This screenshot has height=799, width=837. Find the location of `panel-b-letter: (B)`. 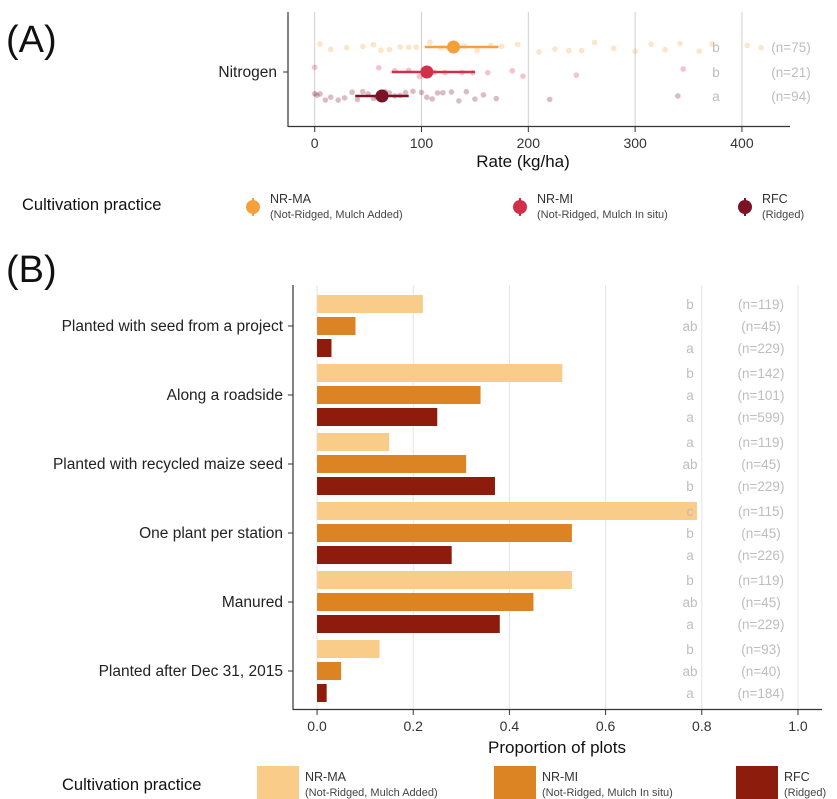

panel-b-letter: (B) is located at coordinates (31, 270).